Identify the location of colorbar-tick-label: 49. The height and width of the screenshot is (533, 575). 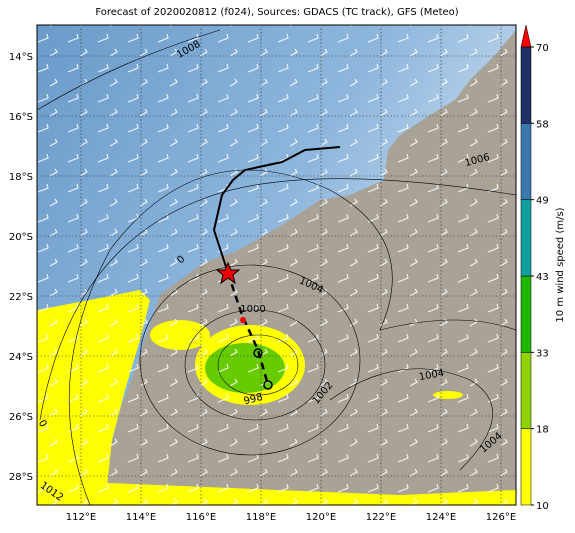
(542, 201).